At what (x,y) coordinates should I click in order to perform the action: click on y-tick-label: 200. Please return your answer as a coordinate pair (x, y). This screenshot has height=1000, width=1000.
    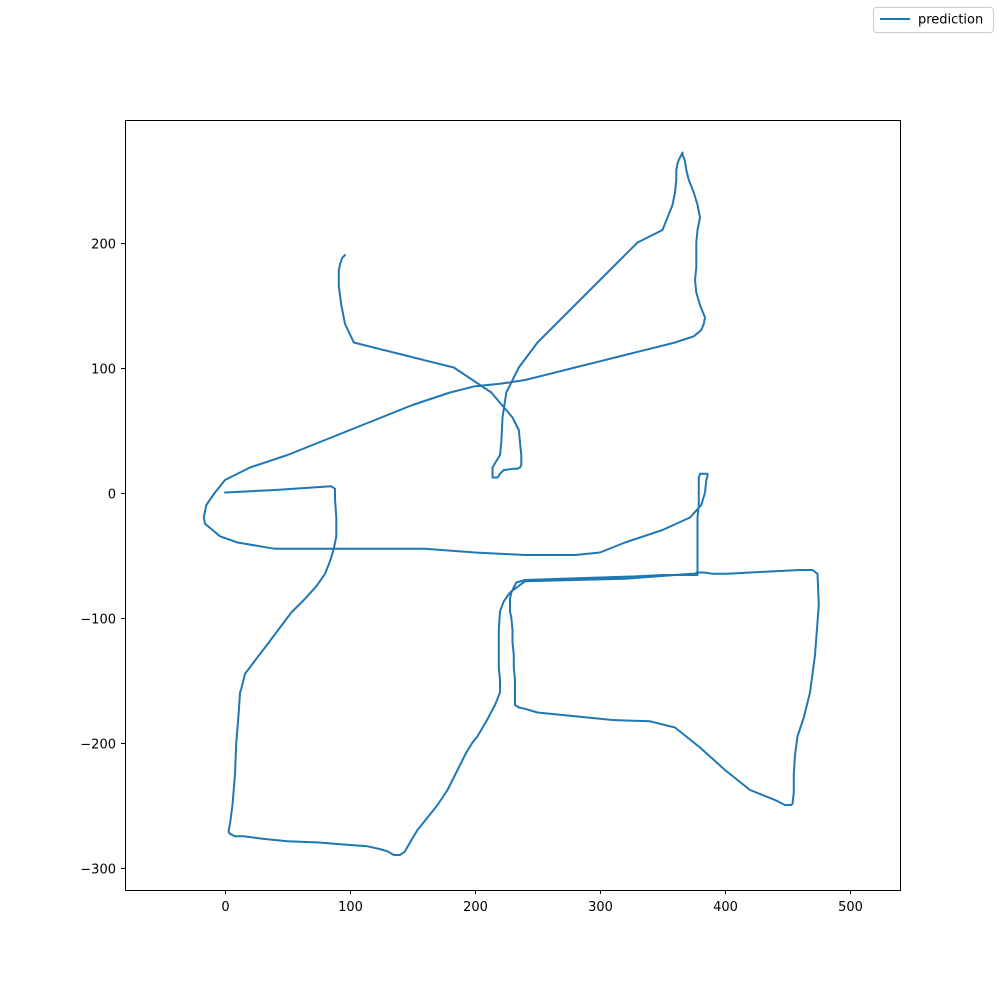
    Looking at the image, I should click on (103, 245).